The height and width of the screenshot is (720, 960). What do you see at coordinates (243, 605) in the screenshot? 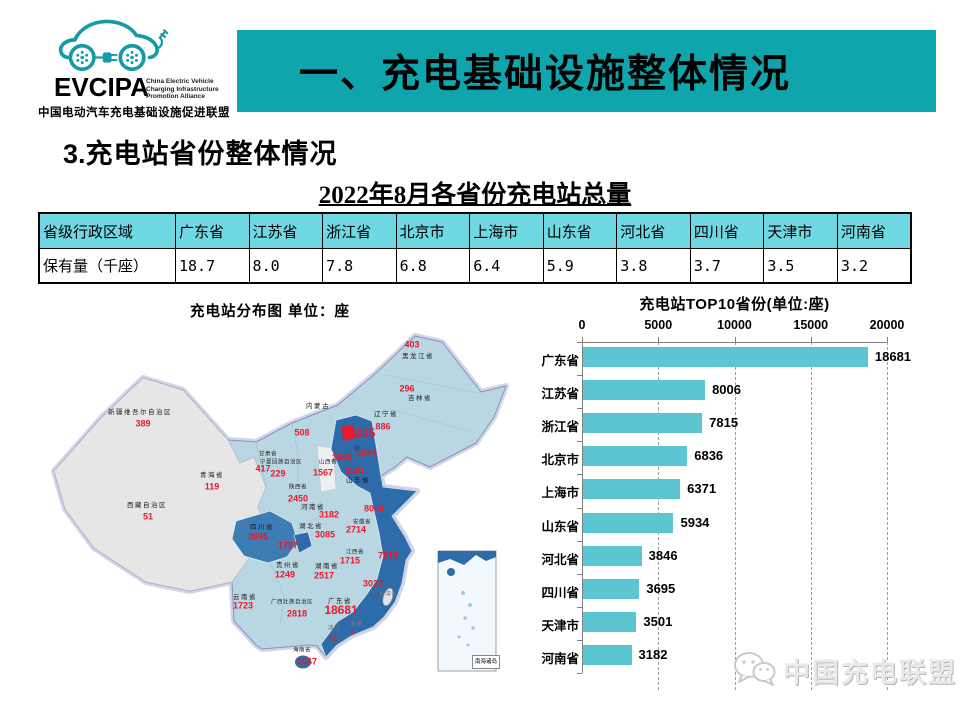
I see `map-value-label: 1723` at bounding box center [243, 605].